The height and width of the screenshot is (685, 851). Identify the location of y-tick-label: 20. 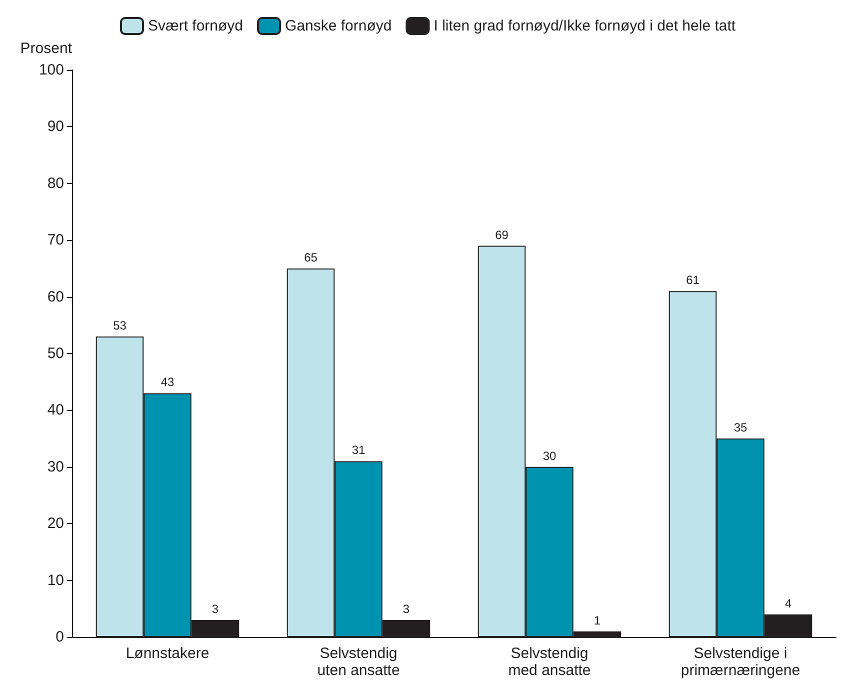
(55, 523).